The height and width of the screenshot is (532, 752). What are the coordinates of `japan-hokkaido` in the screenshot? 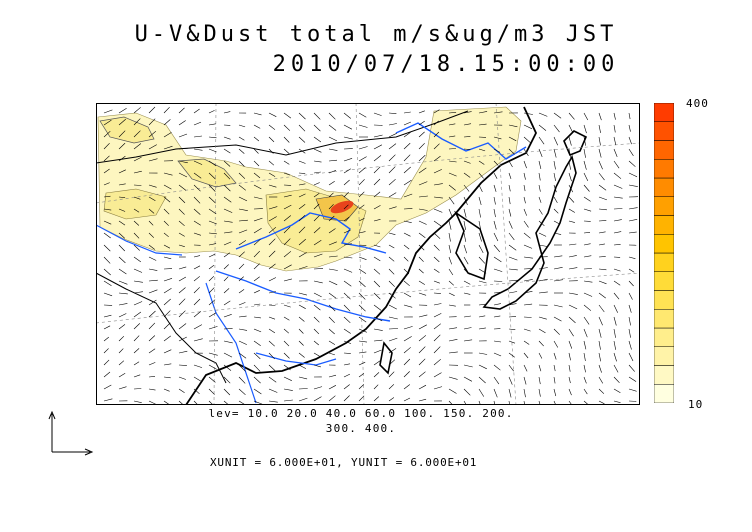 It's located at (575, 143).